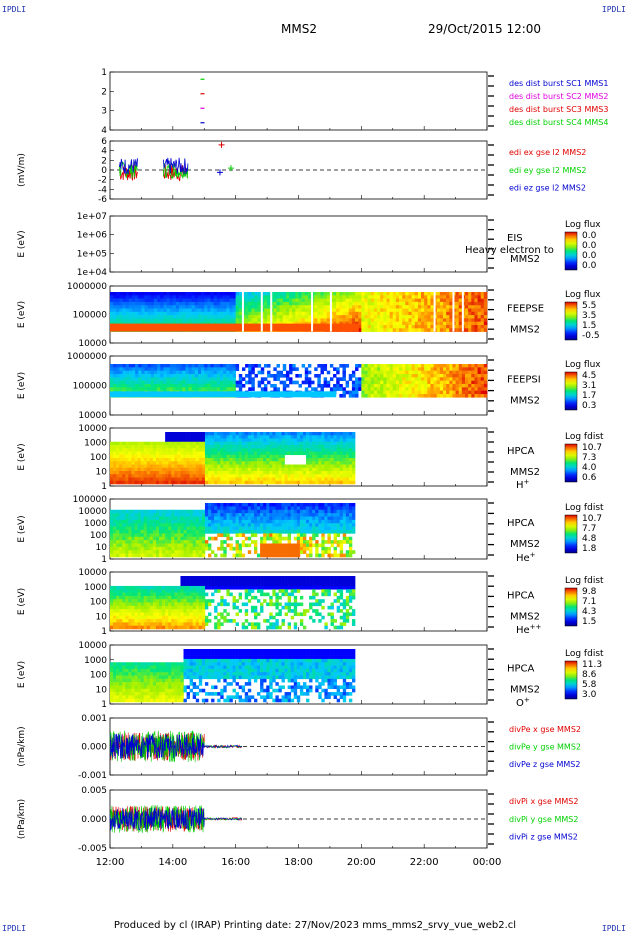 The height and width of the screenshot is (934, 630). Describe the element at coordinates (104, 142) in the screenshot. I see `y-tick-label: 6` at that location.